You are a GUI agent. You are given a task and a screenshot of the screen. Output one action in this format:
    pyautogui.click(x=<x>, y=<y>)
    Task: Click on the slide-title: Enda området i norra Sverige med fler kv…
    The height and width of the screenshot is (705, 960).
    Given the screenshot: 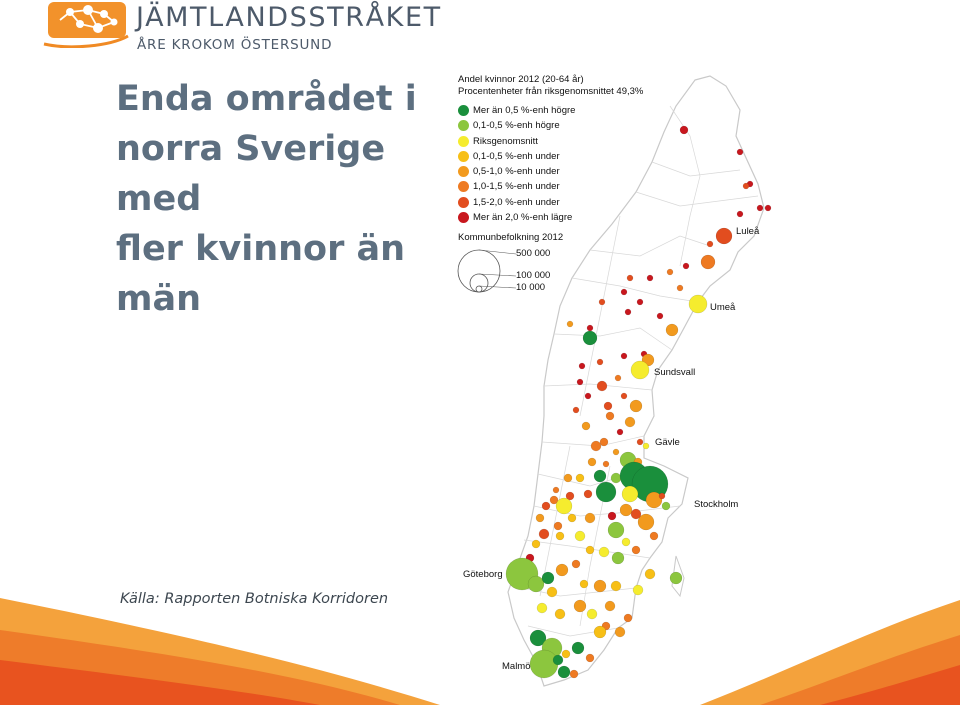 What is the action you would take?
    pyautogui.click(x=276, y=199)
    